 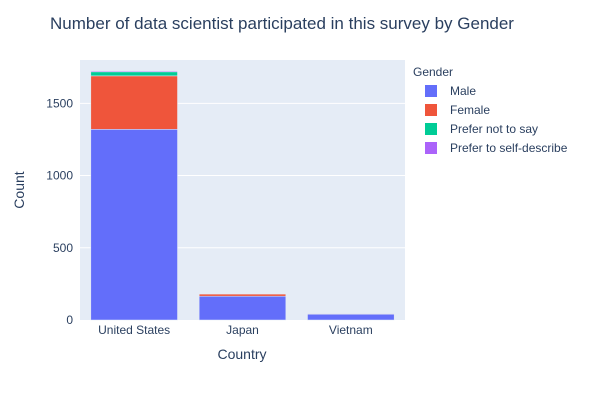 I want to click on bar-prefer-to-self-describe-united-states, so click(x=134, y=71).